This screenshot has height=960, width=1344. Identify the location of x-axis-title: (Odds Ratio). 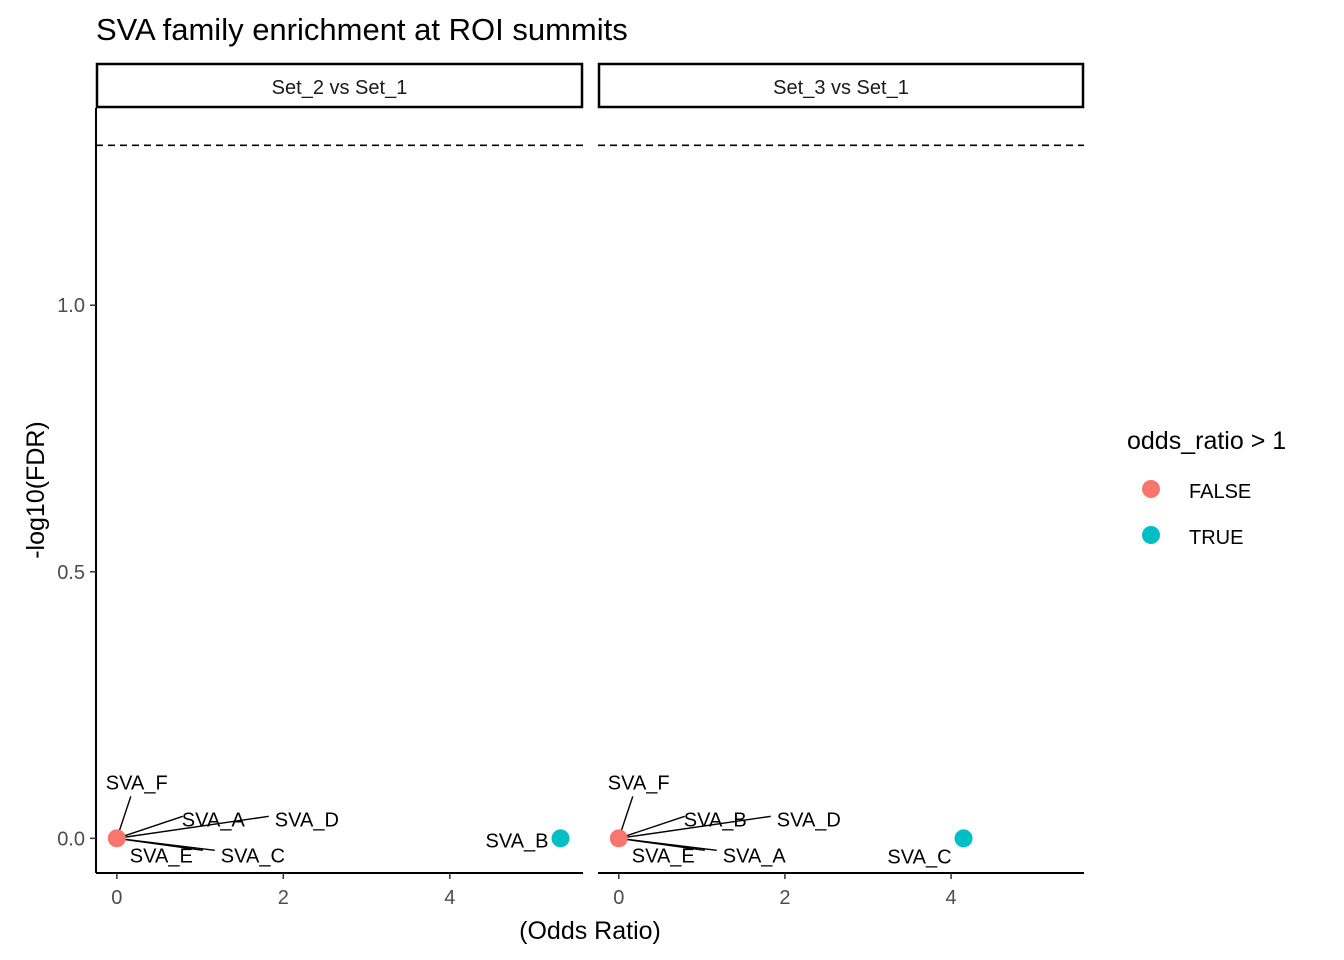
(590, 931).